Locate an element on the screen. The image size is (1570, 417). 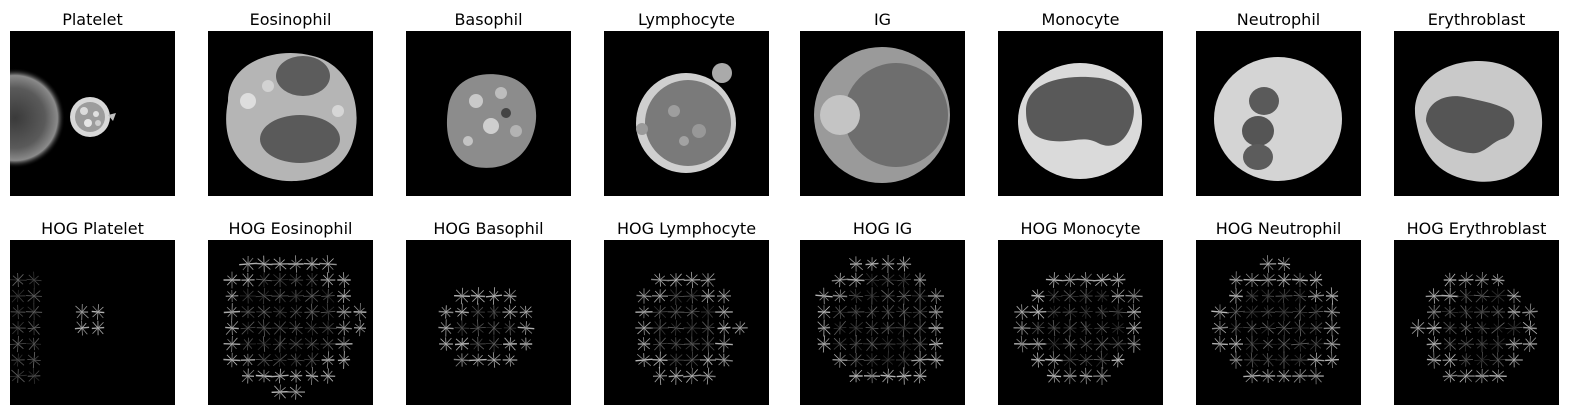
panel-title: HOG Erythroblast is located at coordinates (1476, 228).